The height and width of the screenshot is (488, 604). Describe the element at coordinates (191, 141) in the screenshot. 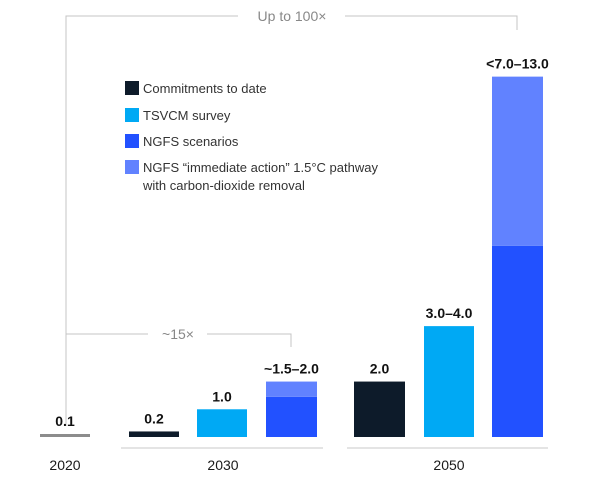

I see `legend-label-2: NGFS scenarios` at that location.